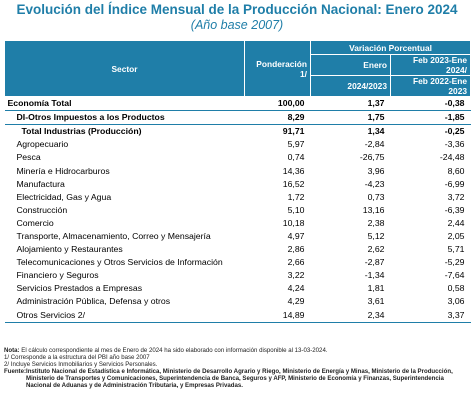 This screenshot has height=401, width=474. I want to click on weight-cell: 2,66, so click(296, 262).